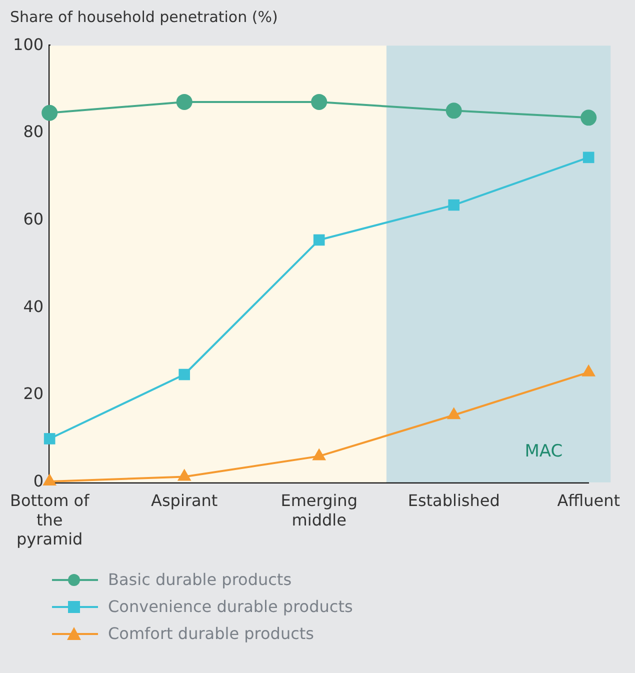 This screenshot has width=635, height=673. I want to click on y-tick-label: 0, so click(38, 481).